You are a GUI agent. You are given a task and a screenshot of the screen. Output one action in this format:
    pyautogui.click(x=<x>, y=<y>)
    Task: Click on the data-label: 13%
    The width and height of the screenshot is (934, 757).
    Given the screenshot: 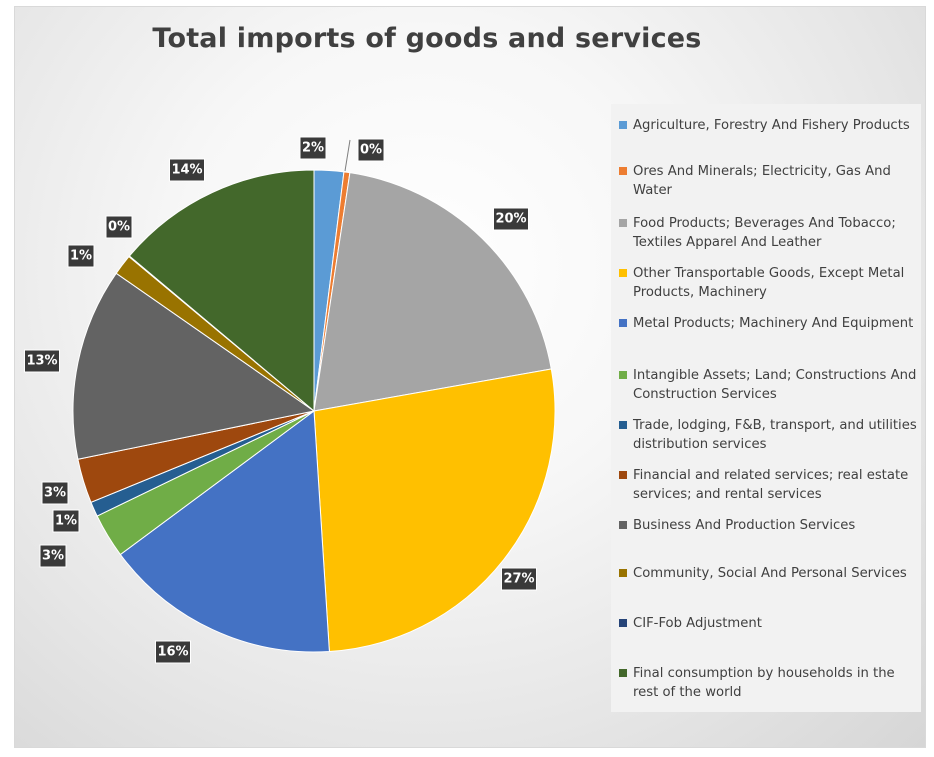 What is the action you would take?
    pyautogui.click(x=42, y=361)
    